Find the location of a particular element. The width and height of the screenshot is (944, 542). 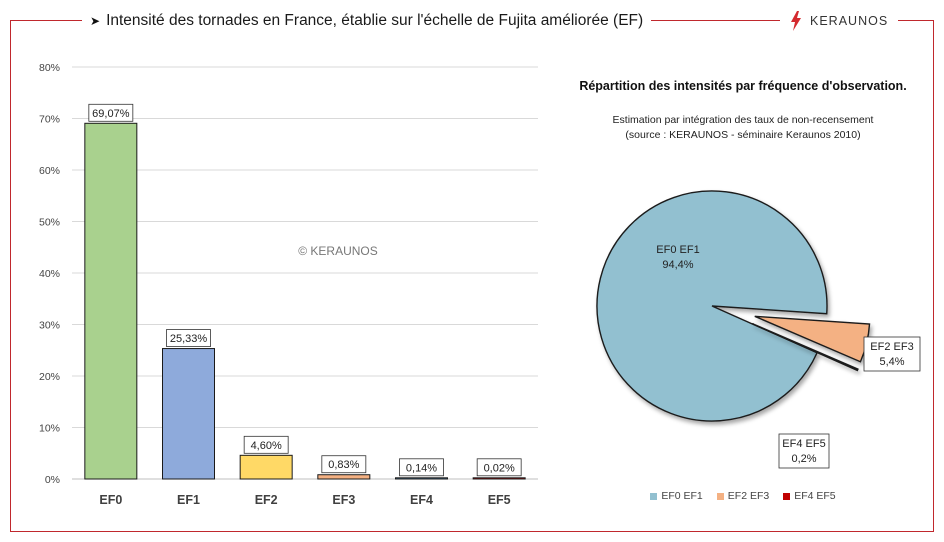

legend-item: EF0 EF1 is located at coordinates (676, 496).